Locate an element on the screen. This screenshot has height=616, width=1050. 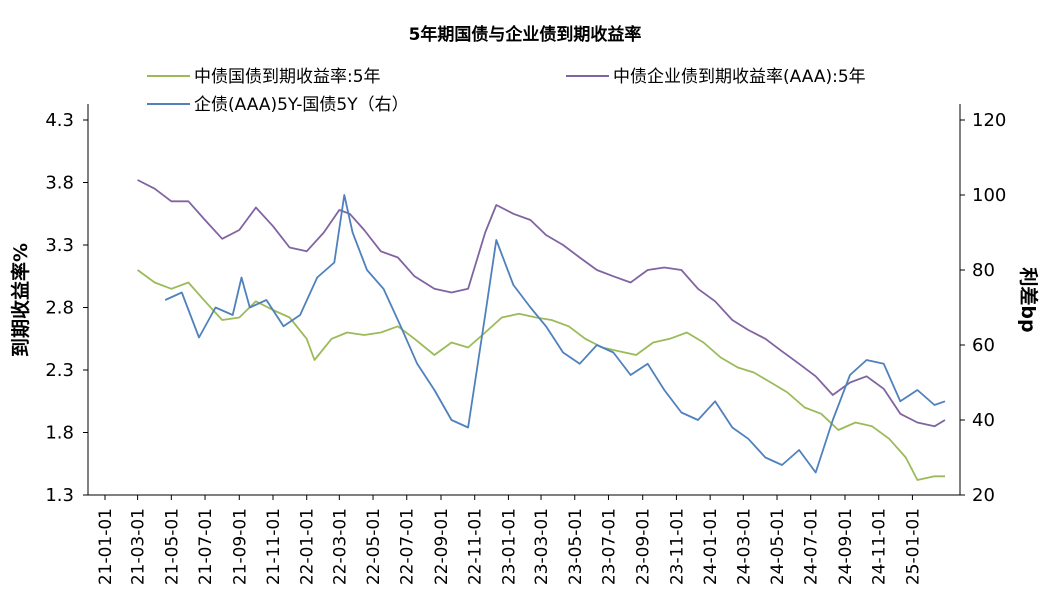
legend-label-spread: 企债(AAA)5Y-国债5Y（右） is located at coordinates (301, 105).